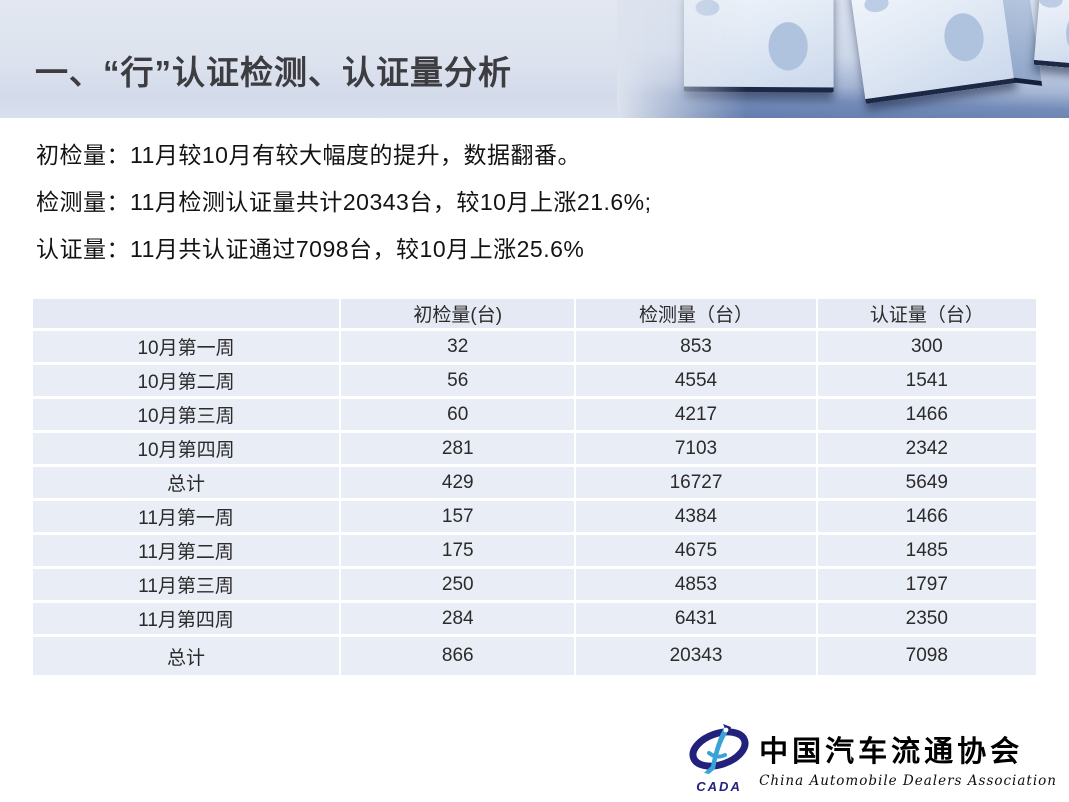 Image resolution: width=1069 pixels, height=802 pixels. I want to click on table-row: 11月第三周 250 4853 1797, so click(534, 584).